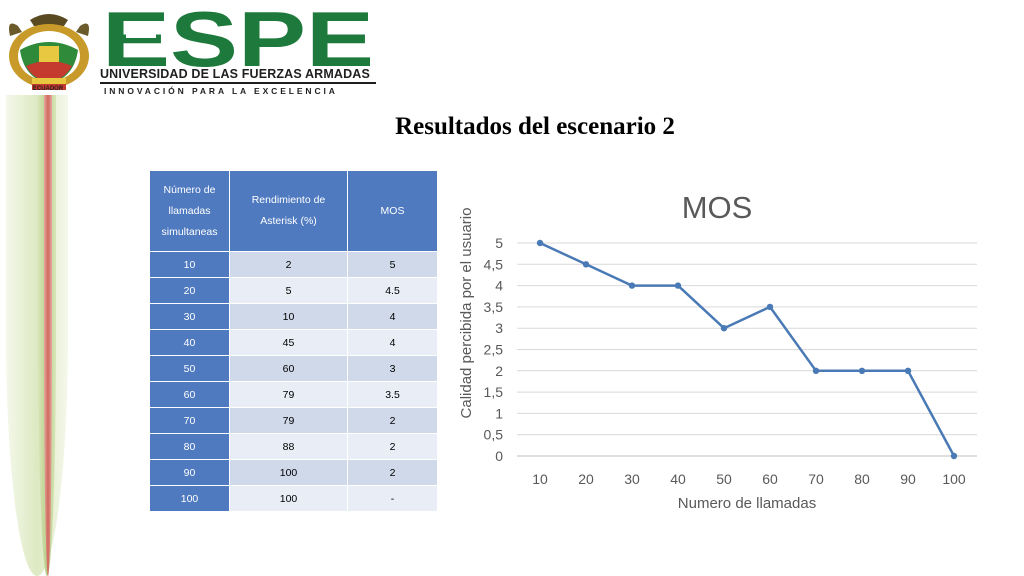  I want to click on table-cell: 4.5, so click(392, 290).